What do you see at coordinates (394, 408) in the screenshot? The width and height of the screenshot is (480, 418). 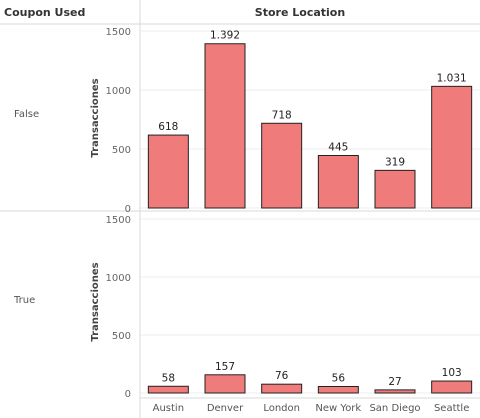 I see `category-label: San Diego` at bounding box center [394, 408].